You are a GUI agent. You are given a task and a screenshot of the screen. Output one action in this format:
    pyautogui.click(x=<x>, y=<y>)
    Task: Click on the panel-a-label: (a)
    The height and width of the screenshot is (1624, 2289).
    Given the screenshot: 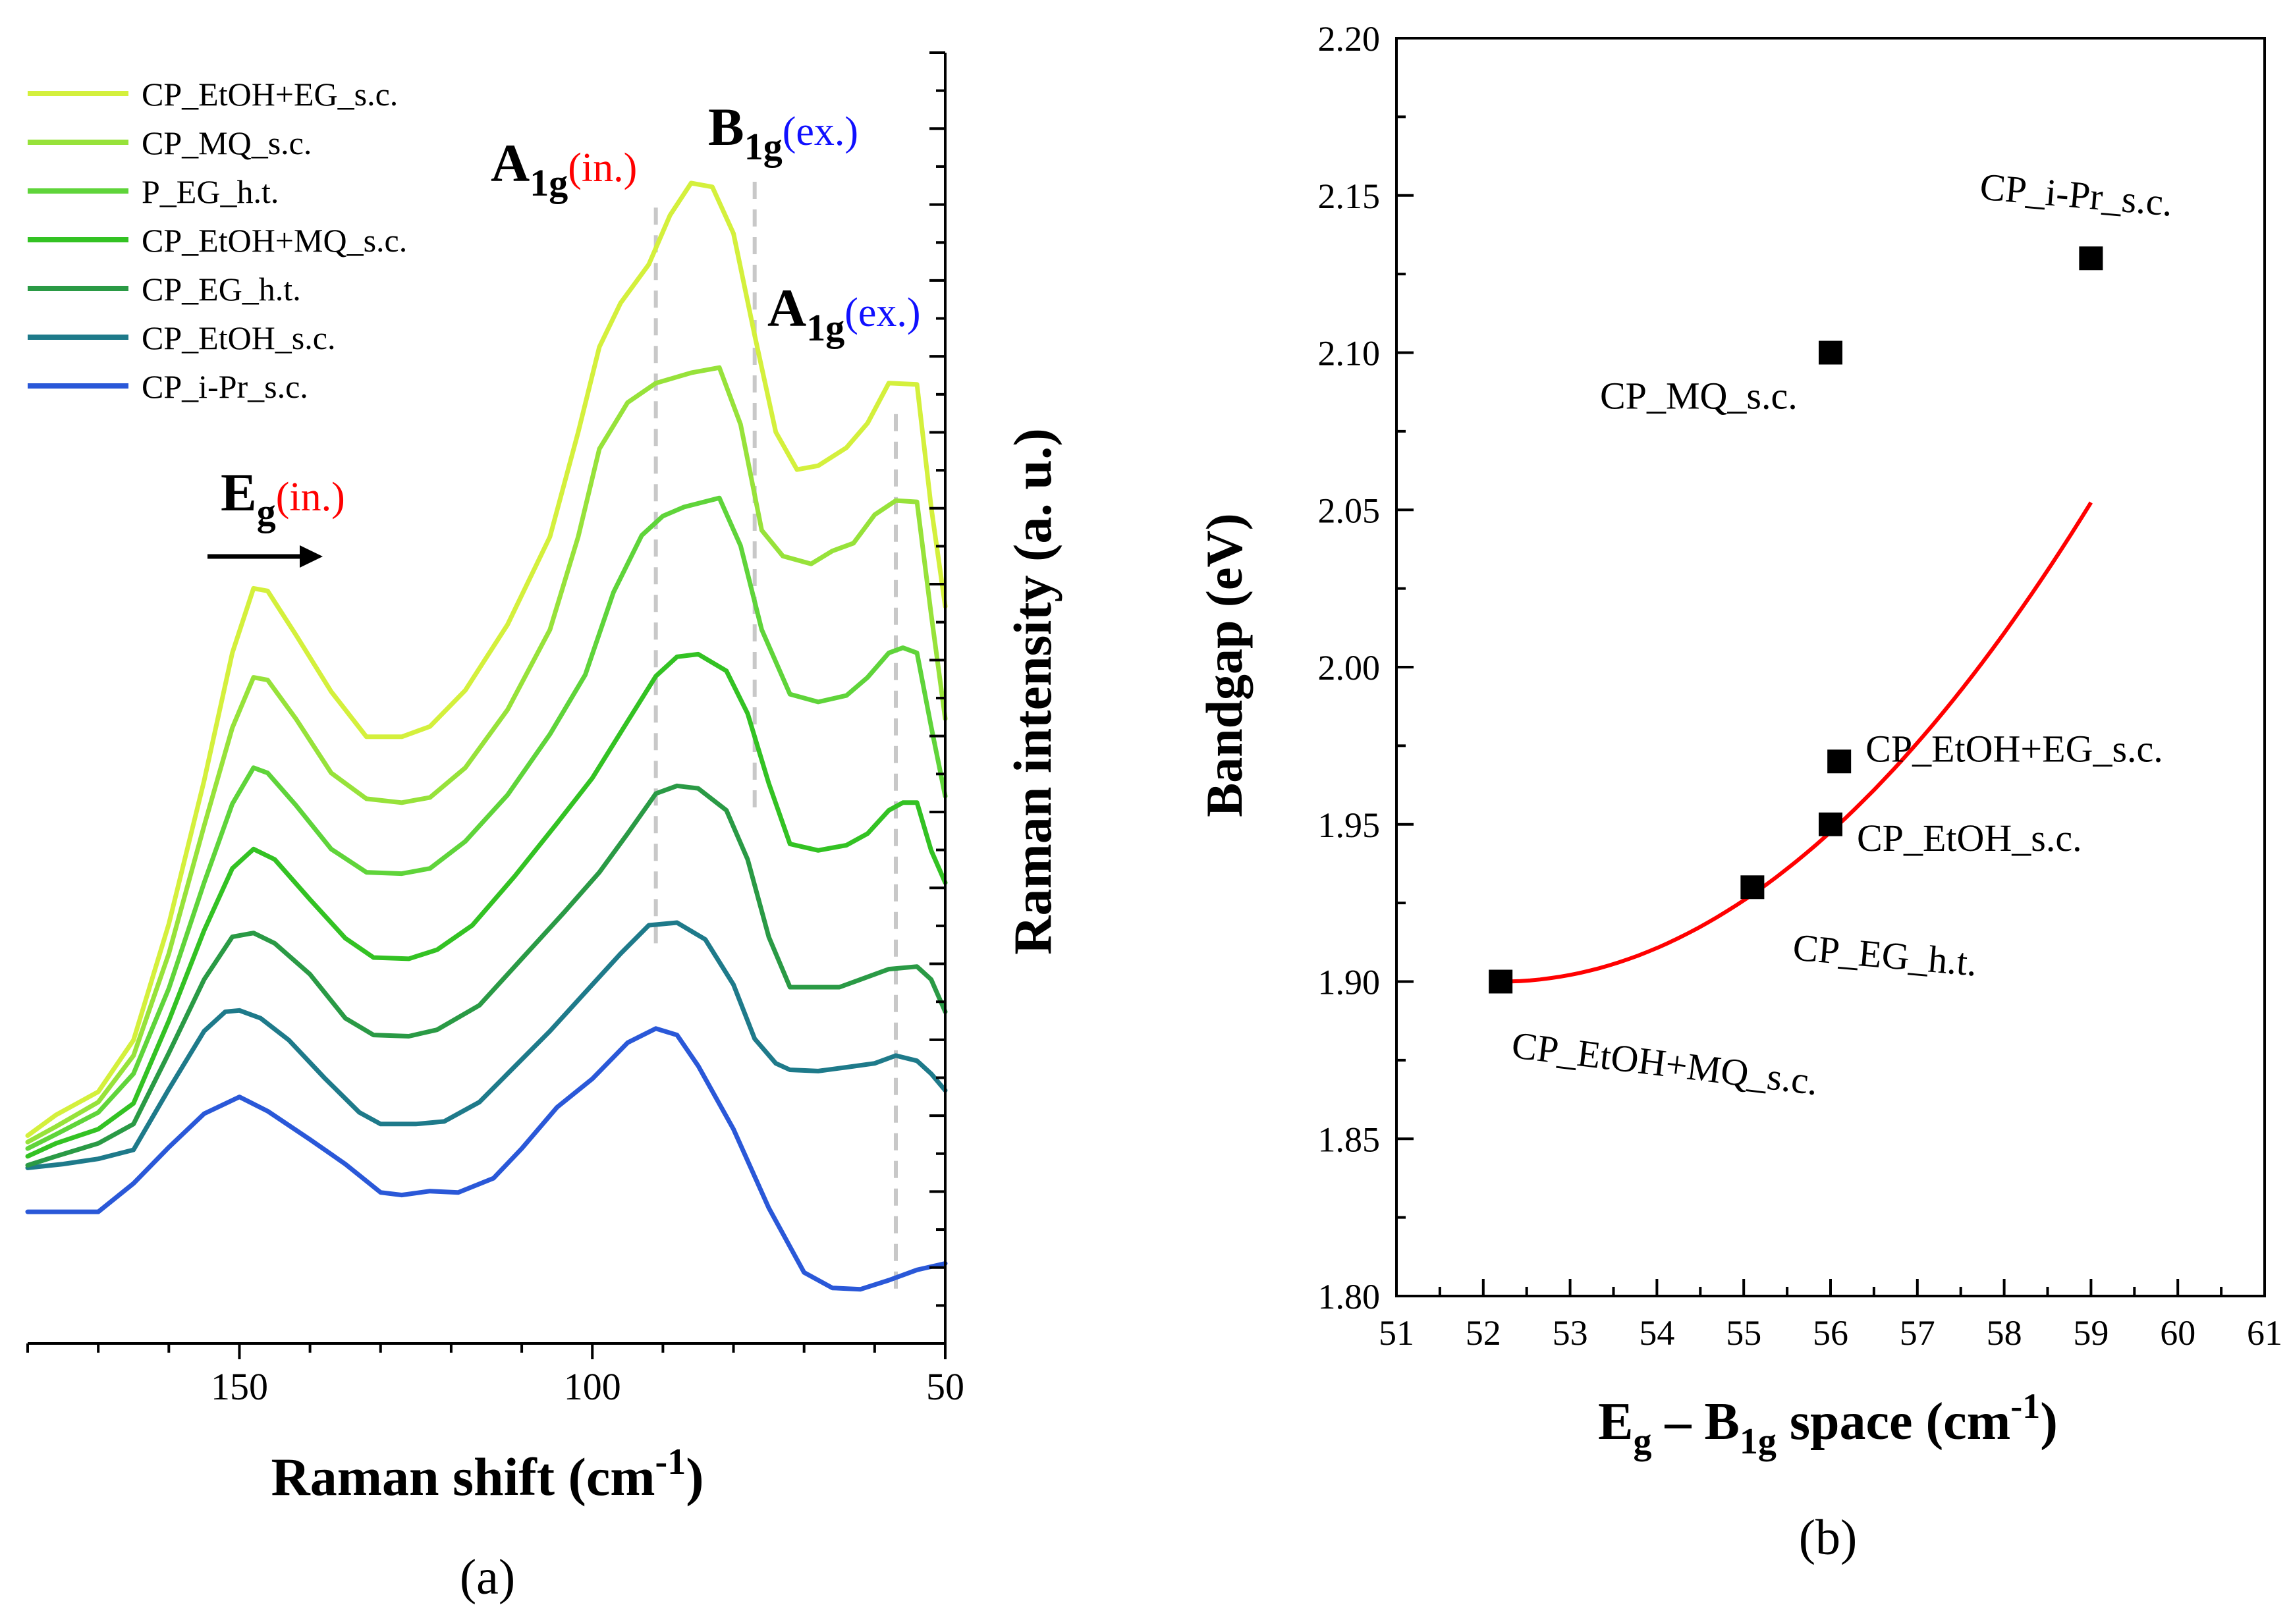 What is the action you would take?
    pyautogui.click(x=487, y=1577)
    